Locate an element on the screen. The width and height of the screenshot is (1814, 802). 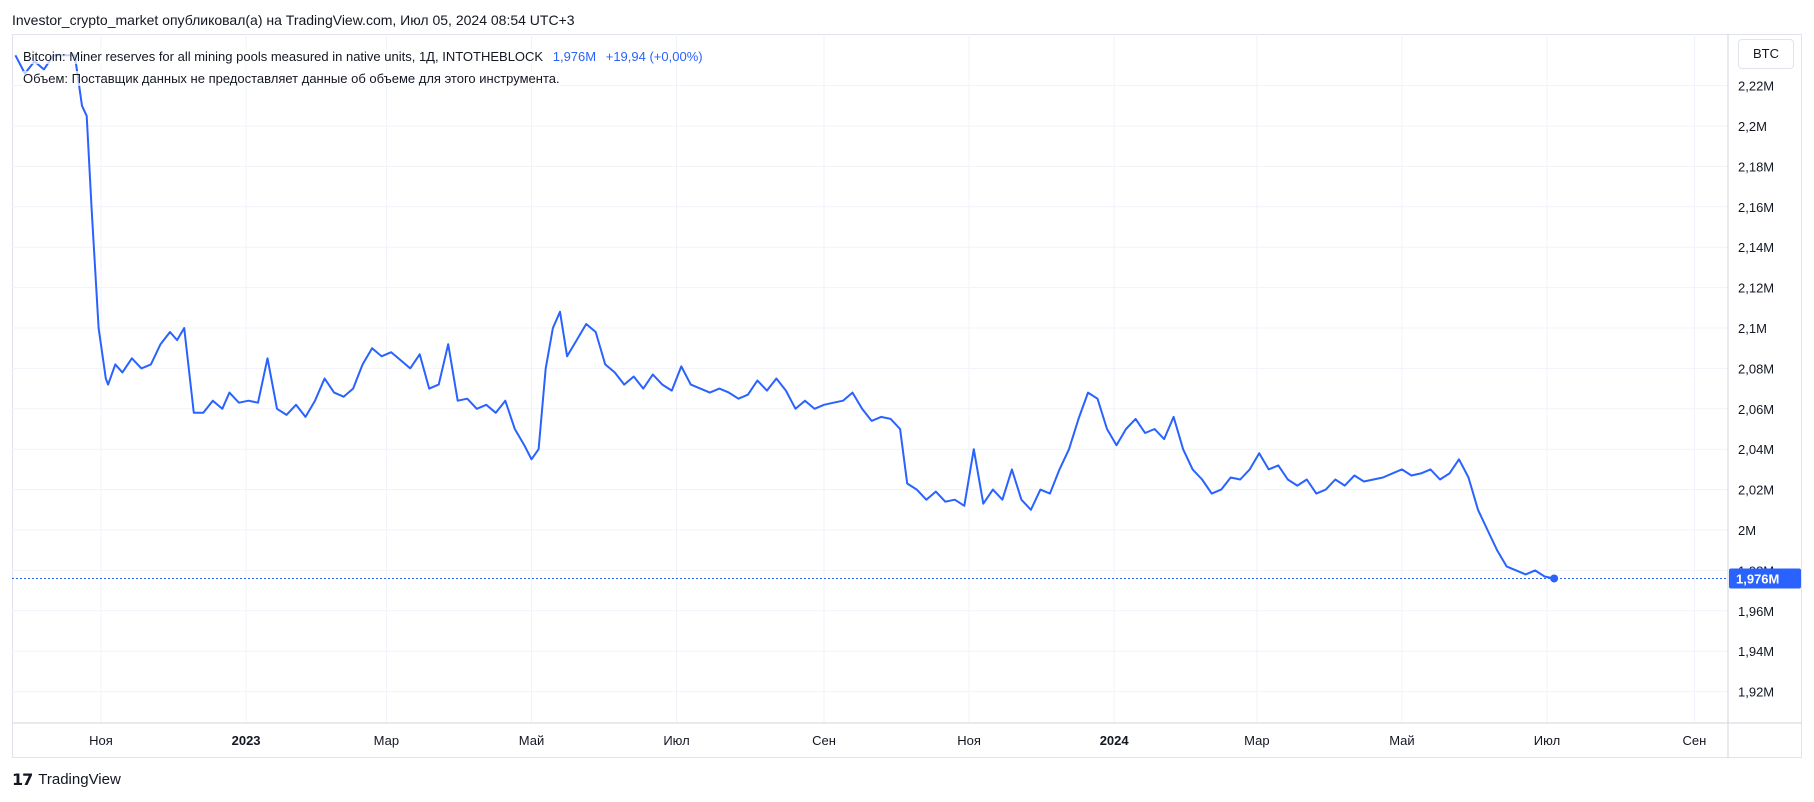
last-price-label-text: 1,976M is located at coordinates (1757, 578).